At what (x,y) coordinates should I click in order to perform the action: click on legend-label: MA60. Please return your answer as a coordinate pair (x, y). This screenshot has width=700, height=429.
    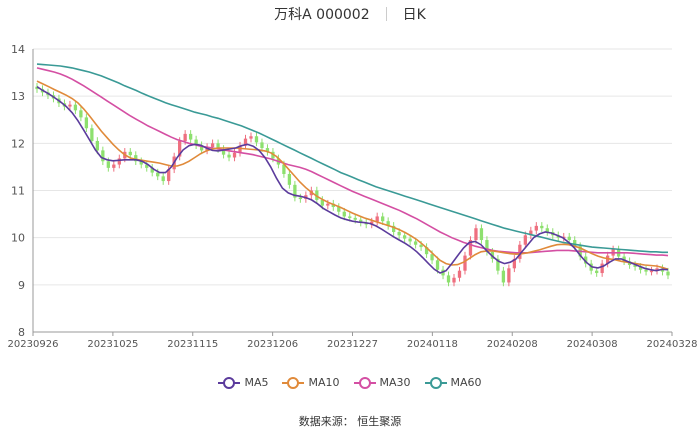
    Looking at the image, I should click on (466, 382).